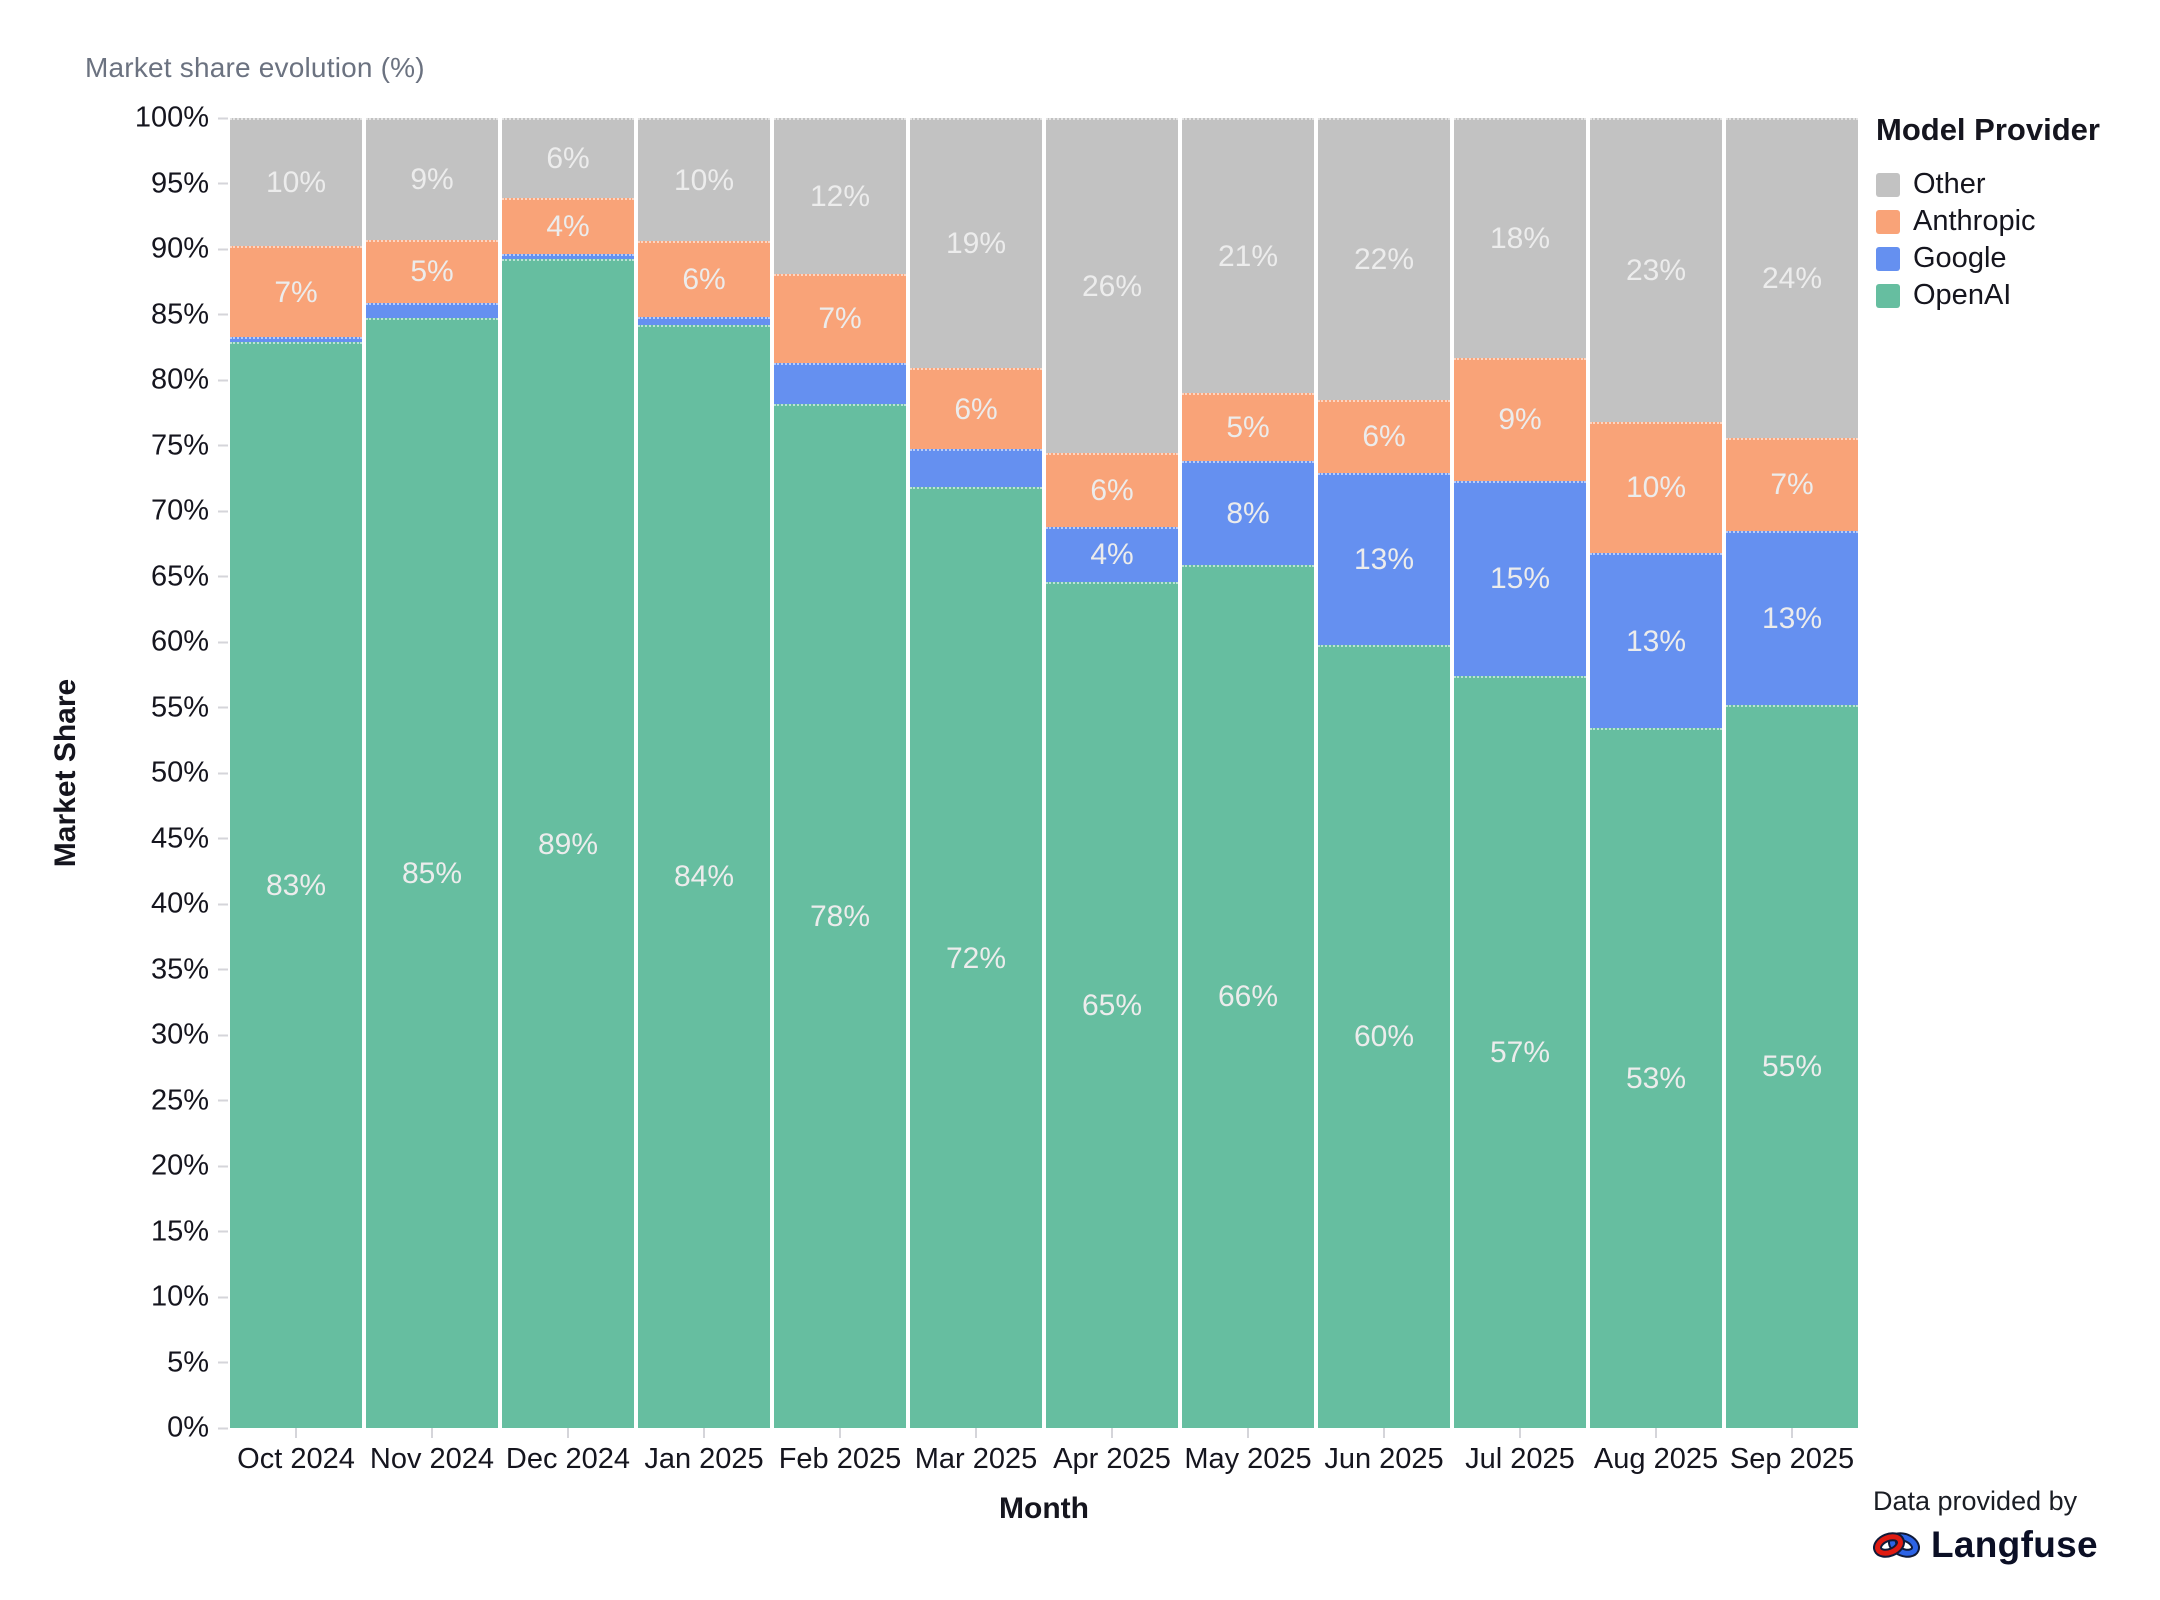 This screenshot has width=2160, height=1600. I want to click on segment-value-label: 4%, so click(568, 227).